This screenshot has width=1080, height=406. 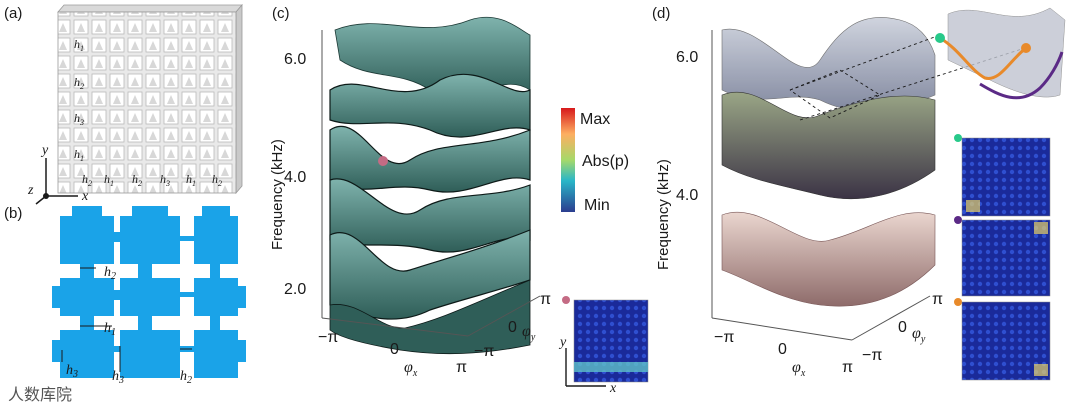 What do you see at coordinates (328, 337) in the screenshot?
I see `c-xtick-neg-pi: −π` at bounding box center [328, 337].